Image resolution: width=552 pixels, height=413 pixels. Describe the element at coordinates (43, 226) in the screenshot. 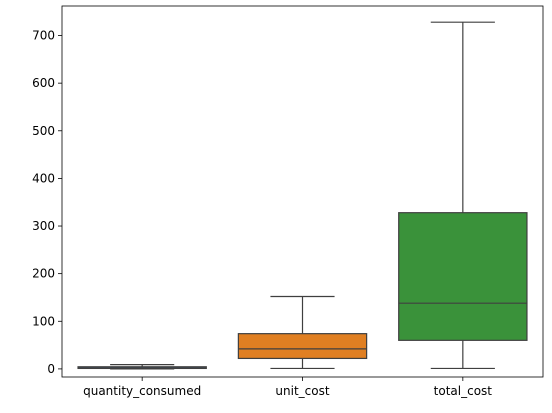

I see `y-tick-label: 300` at that location.